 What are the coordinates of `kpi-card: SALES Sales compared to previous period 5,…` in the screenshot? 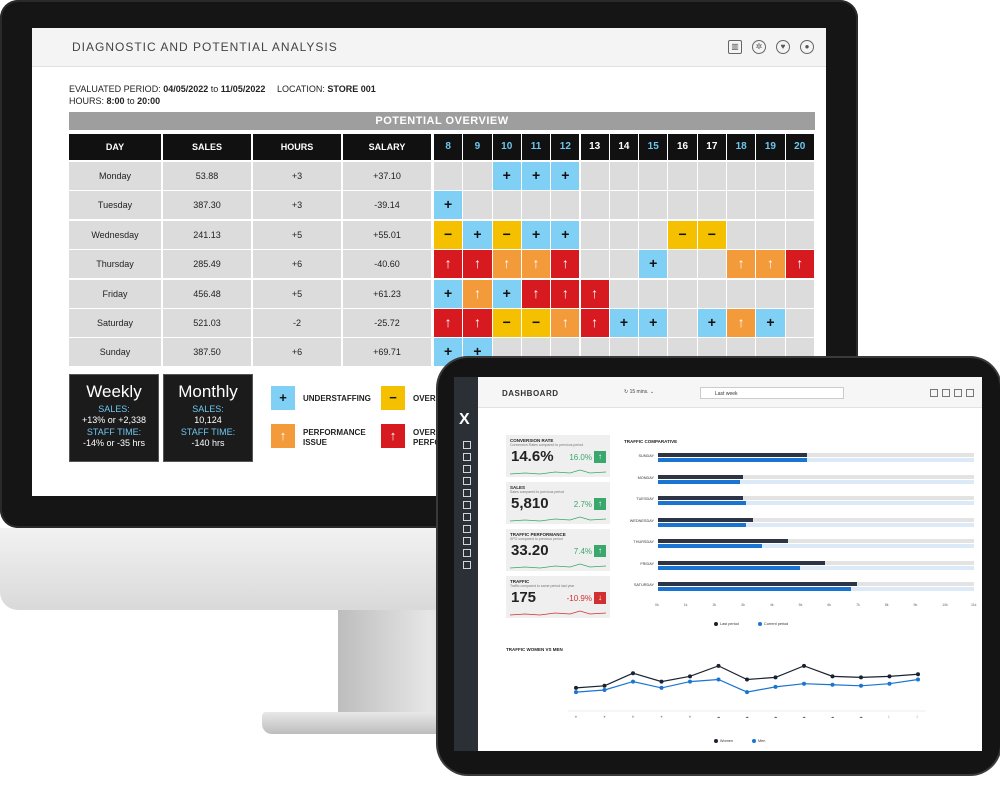 It's located at (558, 503).